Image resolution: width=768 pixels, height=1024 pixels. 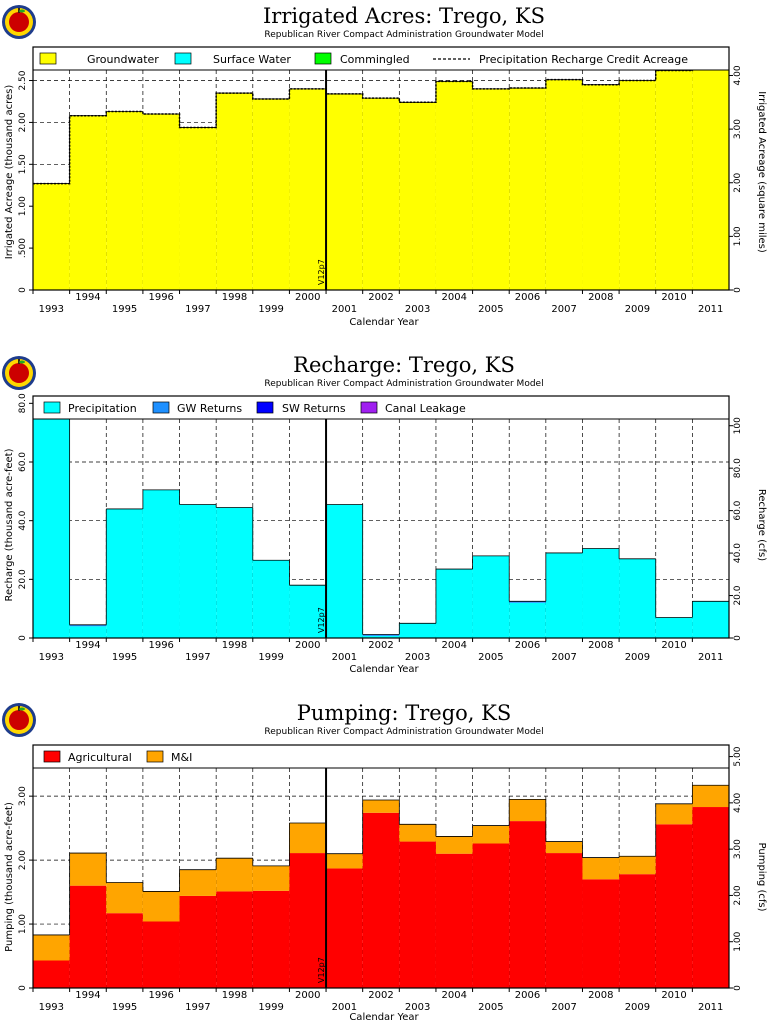 What do you see at coordinates (600, 995) in the screenshot?
I see `x-tick-label: 2008` at bounding box center [600, 995].